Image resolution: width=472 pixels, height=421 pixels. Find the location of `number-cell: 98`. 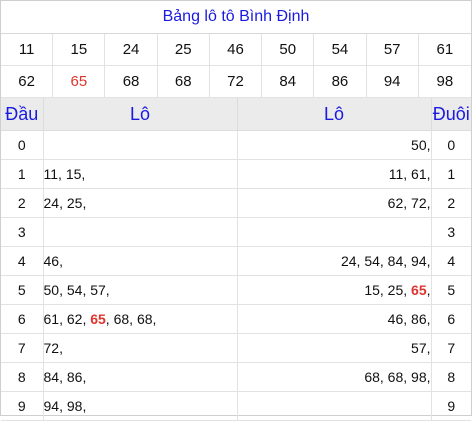

number-cell: 98 is located at coordinates (444, 82).